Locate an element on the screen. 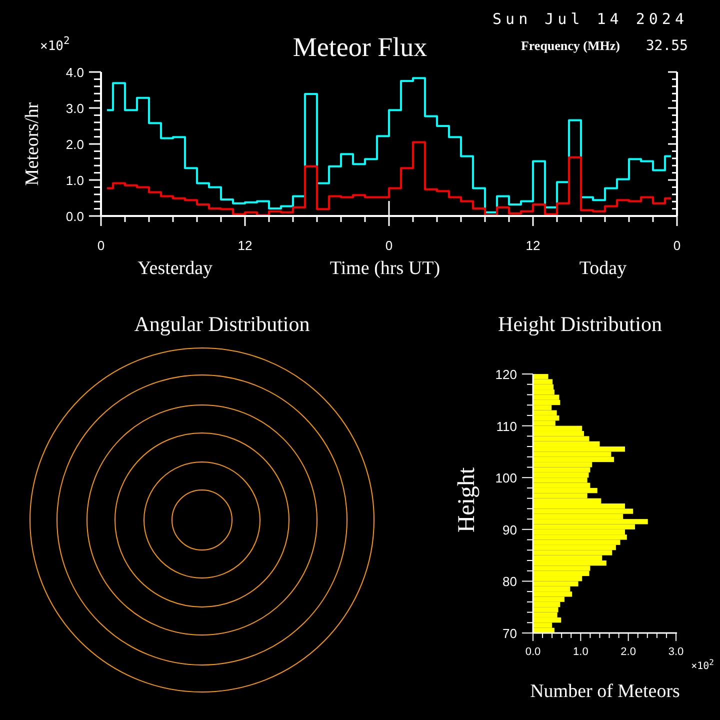 The height and width of the screenshot is (720, 720). chart-title: Height Distribution is located at coordinates (580, 324).